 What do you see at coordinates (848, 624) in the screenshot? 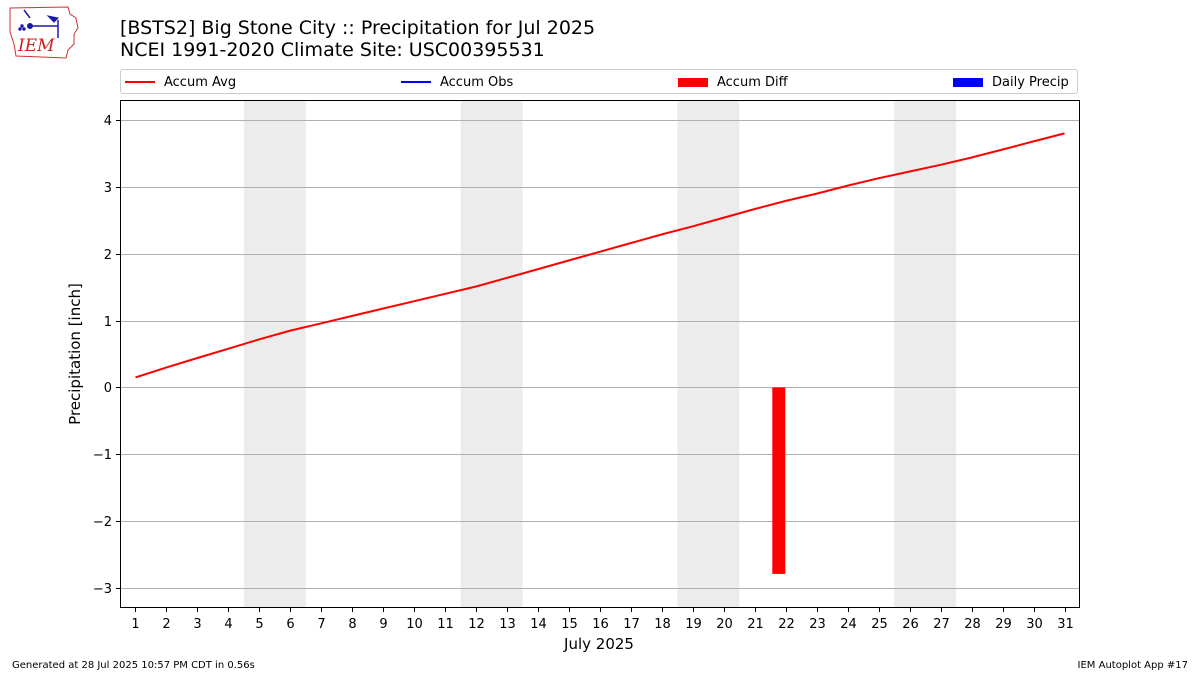
I see `x-tick-label: 24` at bounding box center [848, 624].